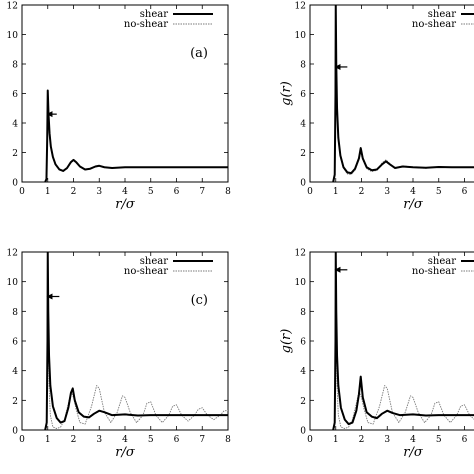 The width and height of the screenshot is (474, 474). I want to click on panel-c-xtick-label: 5, so click(151, 440).